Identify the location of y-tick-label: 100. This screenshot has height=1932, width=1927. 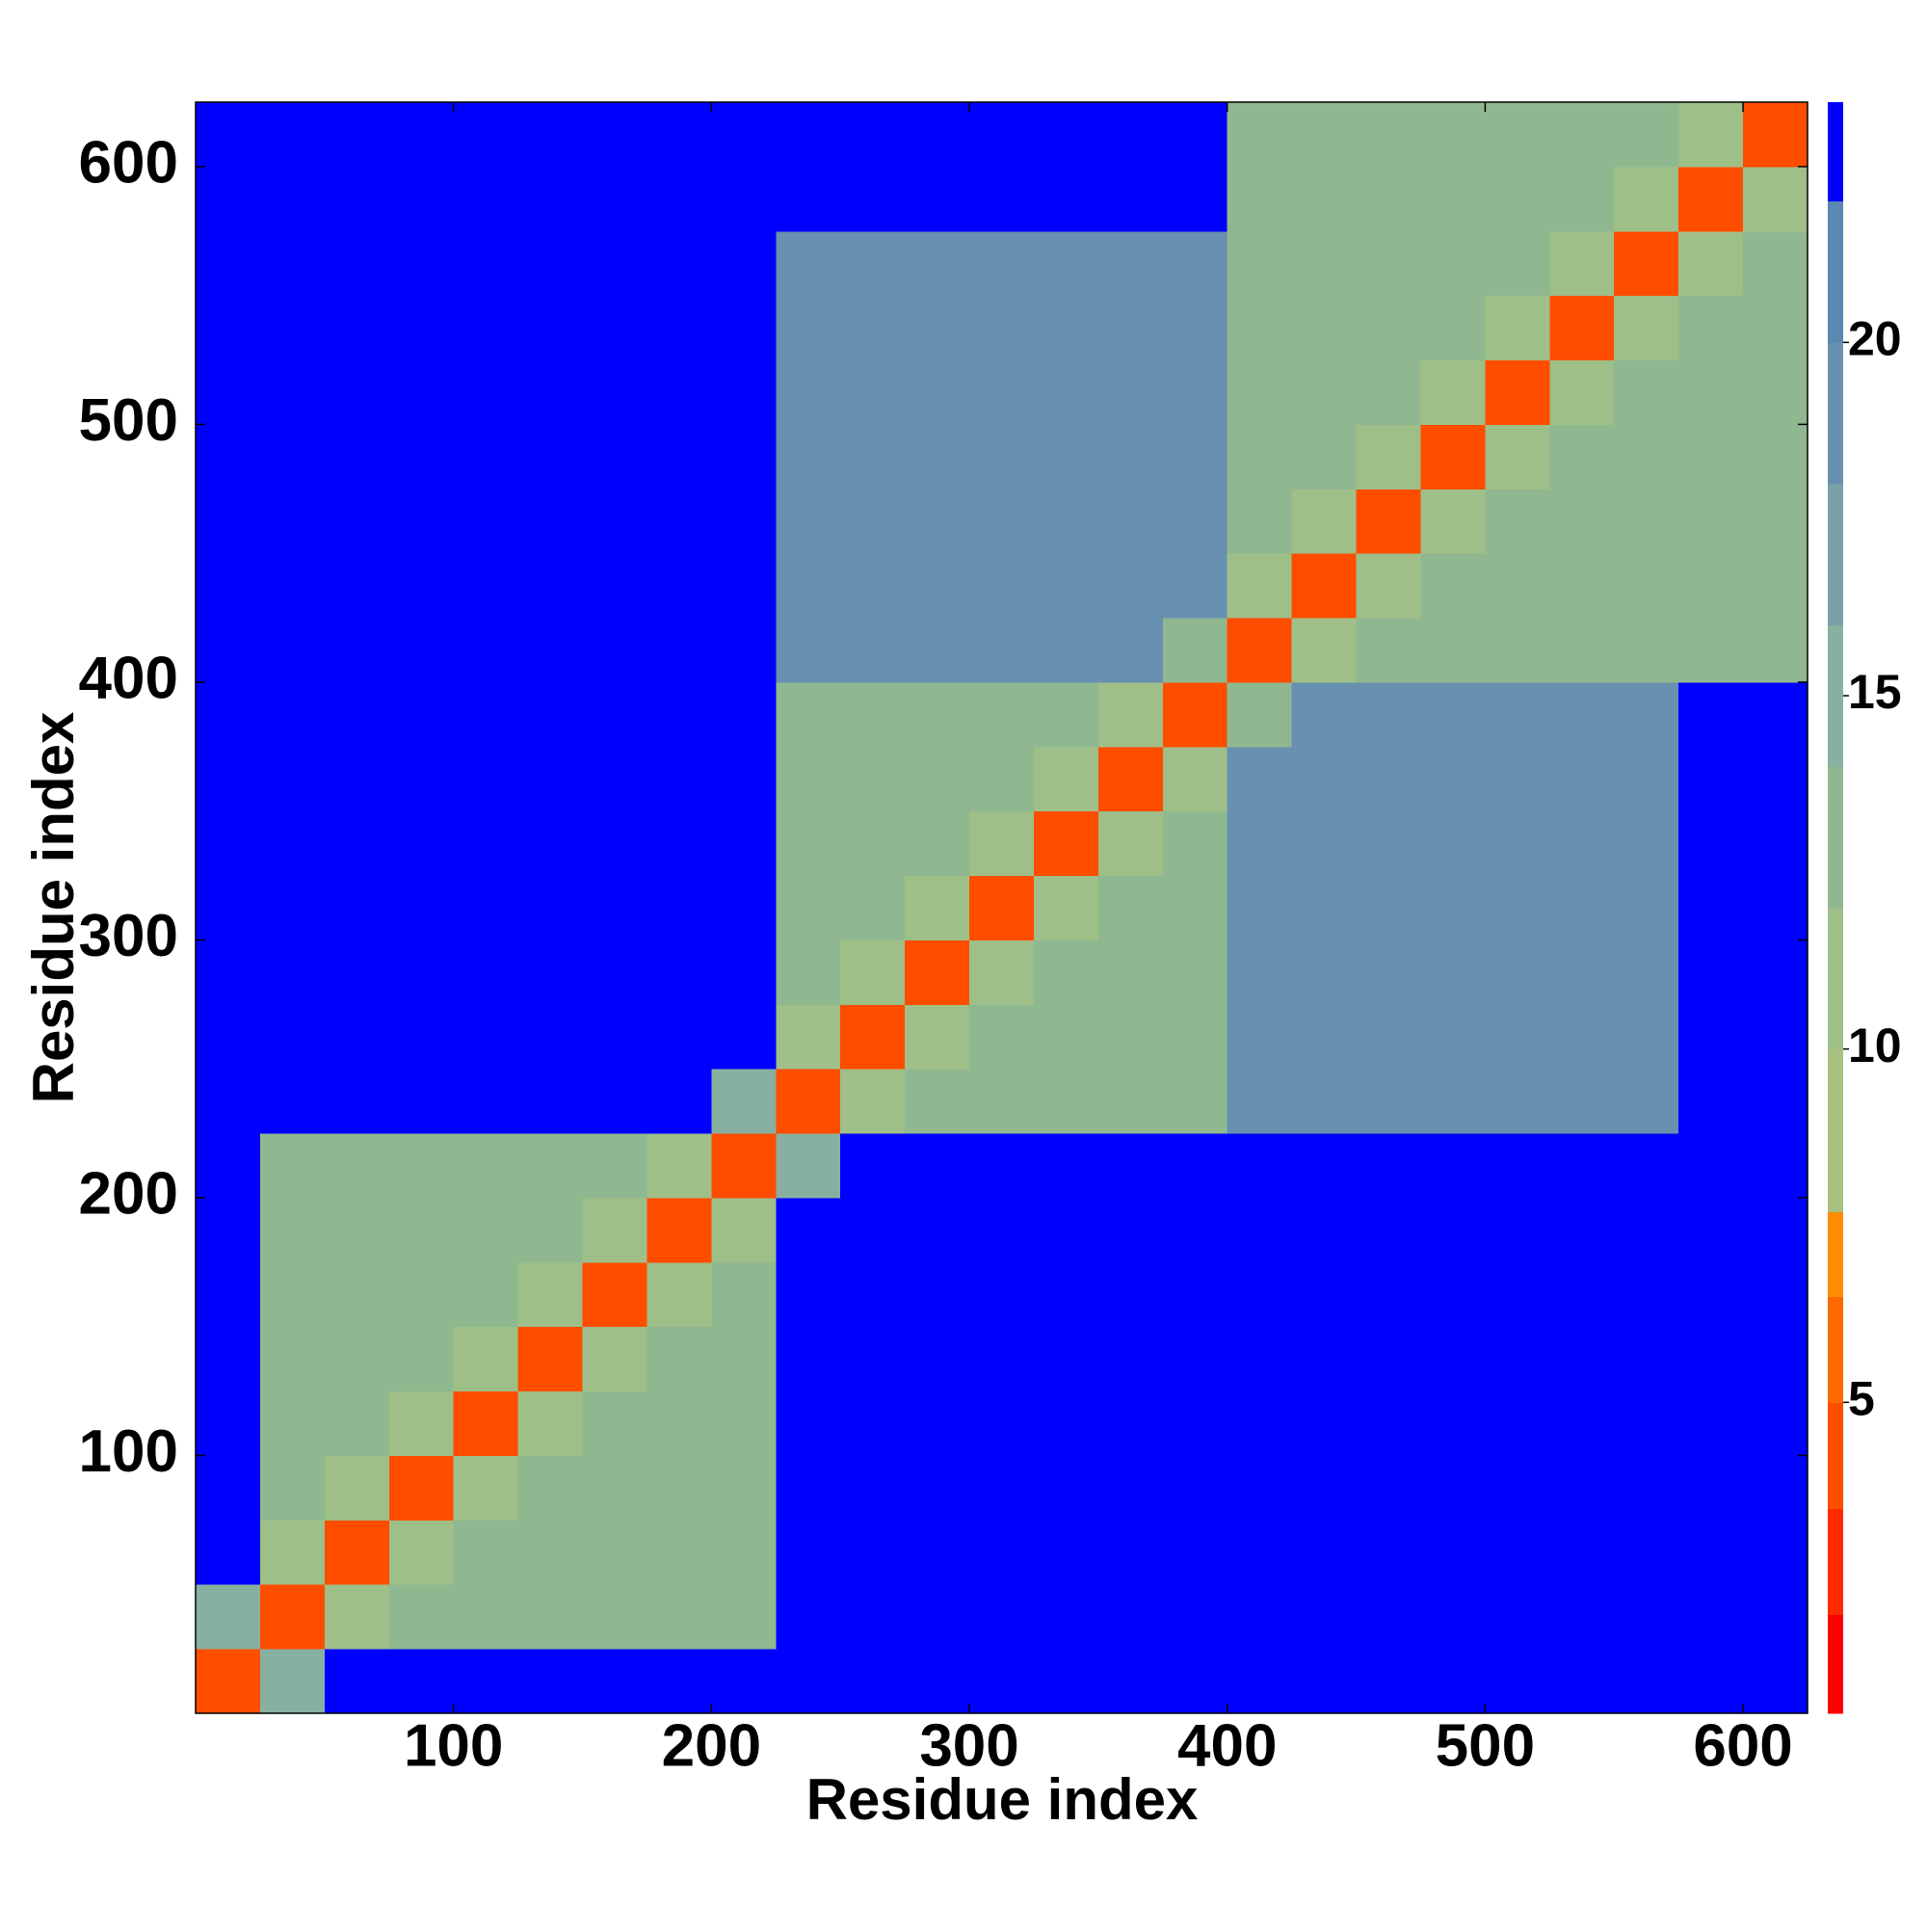
(128, 1451).